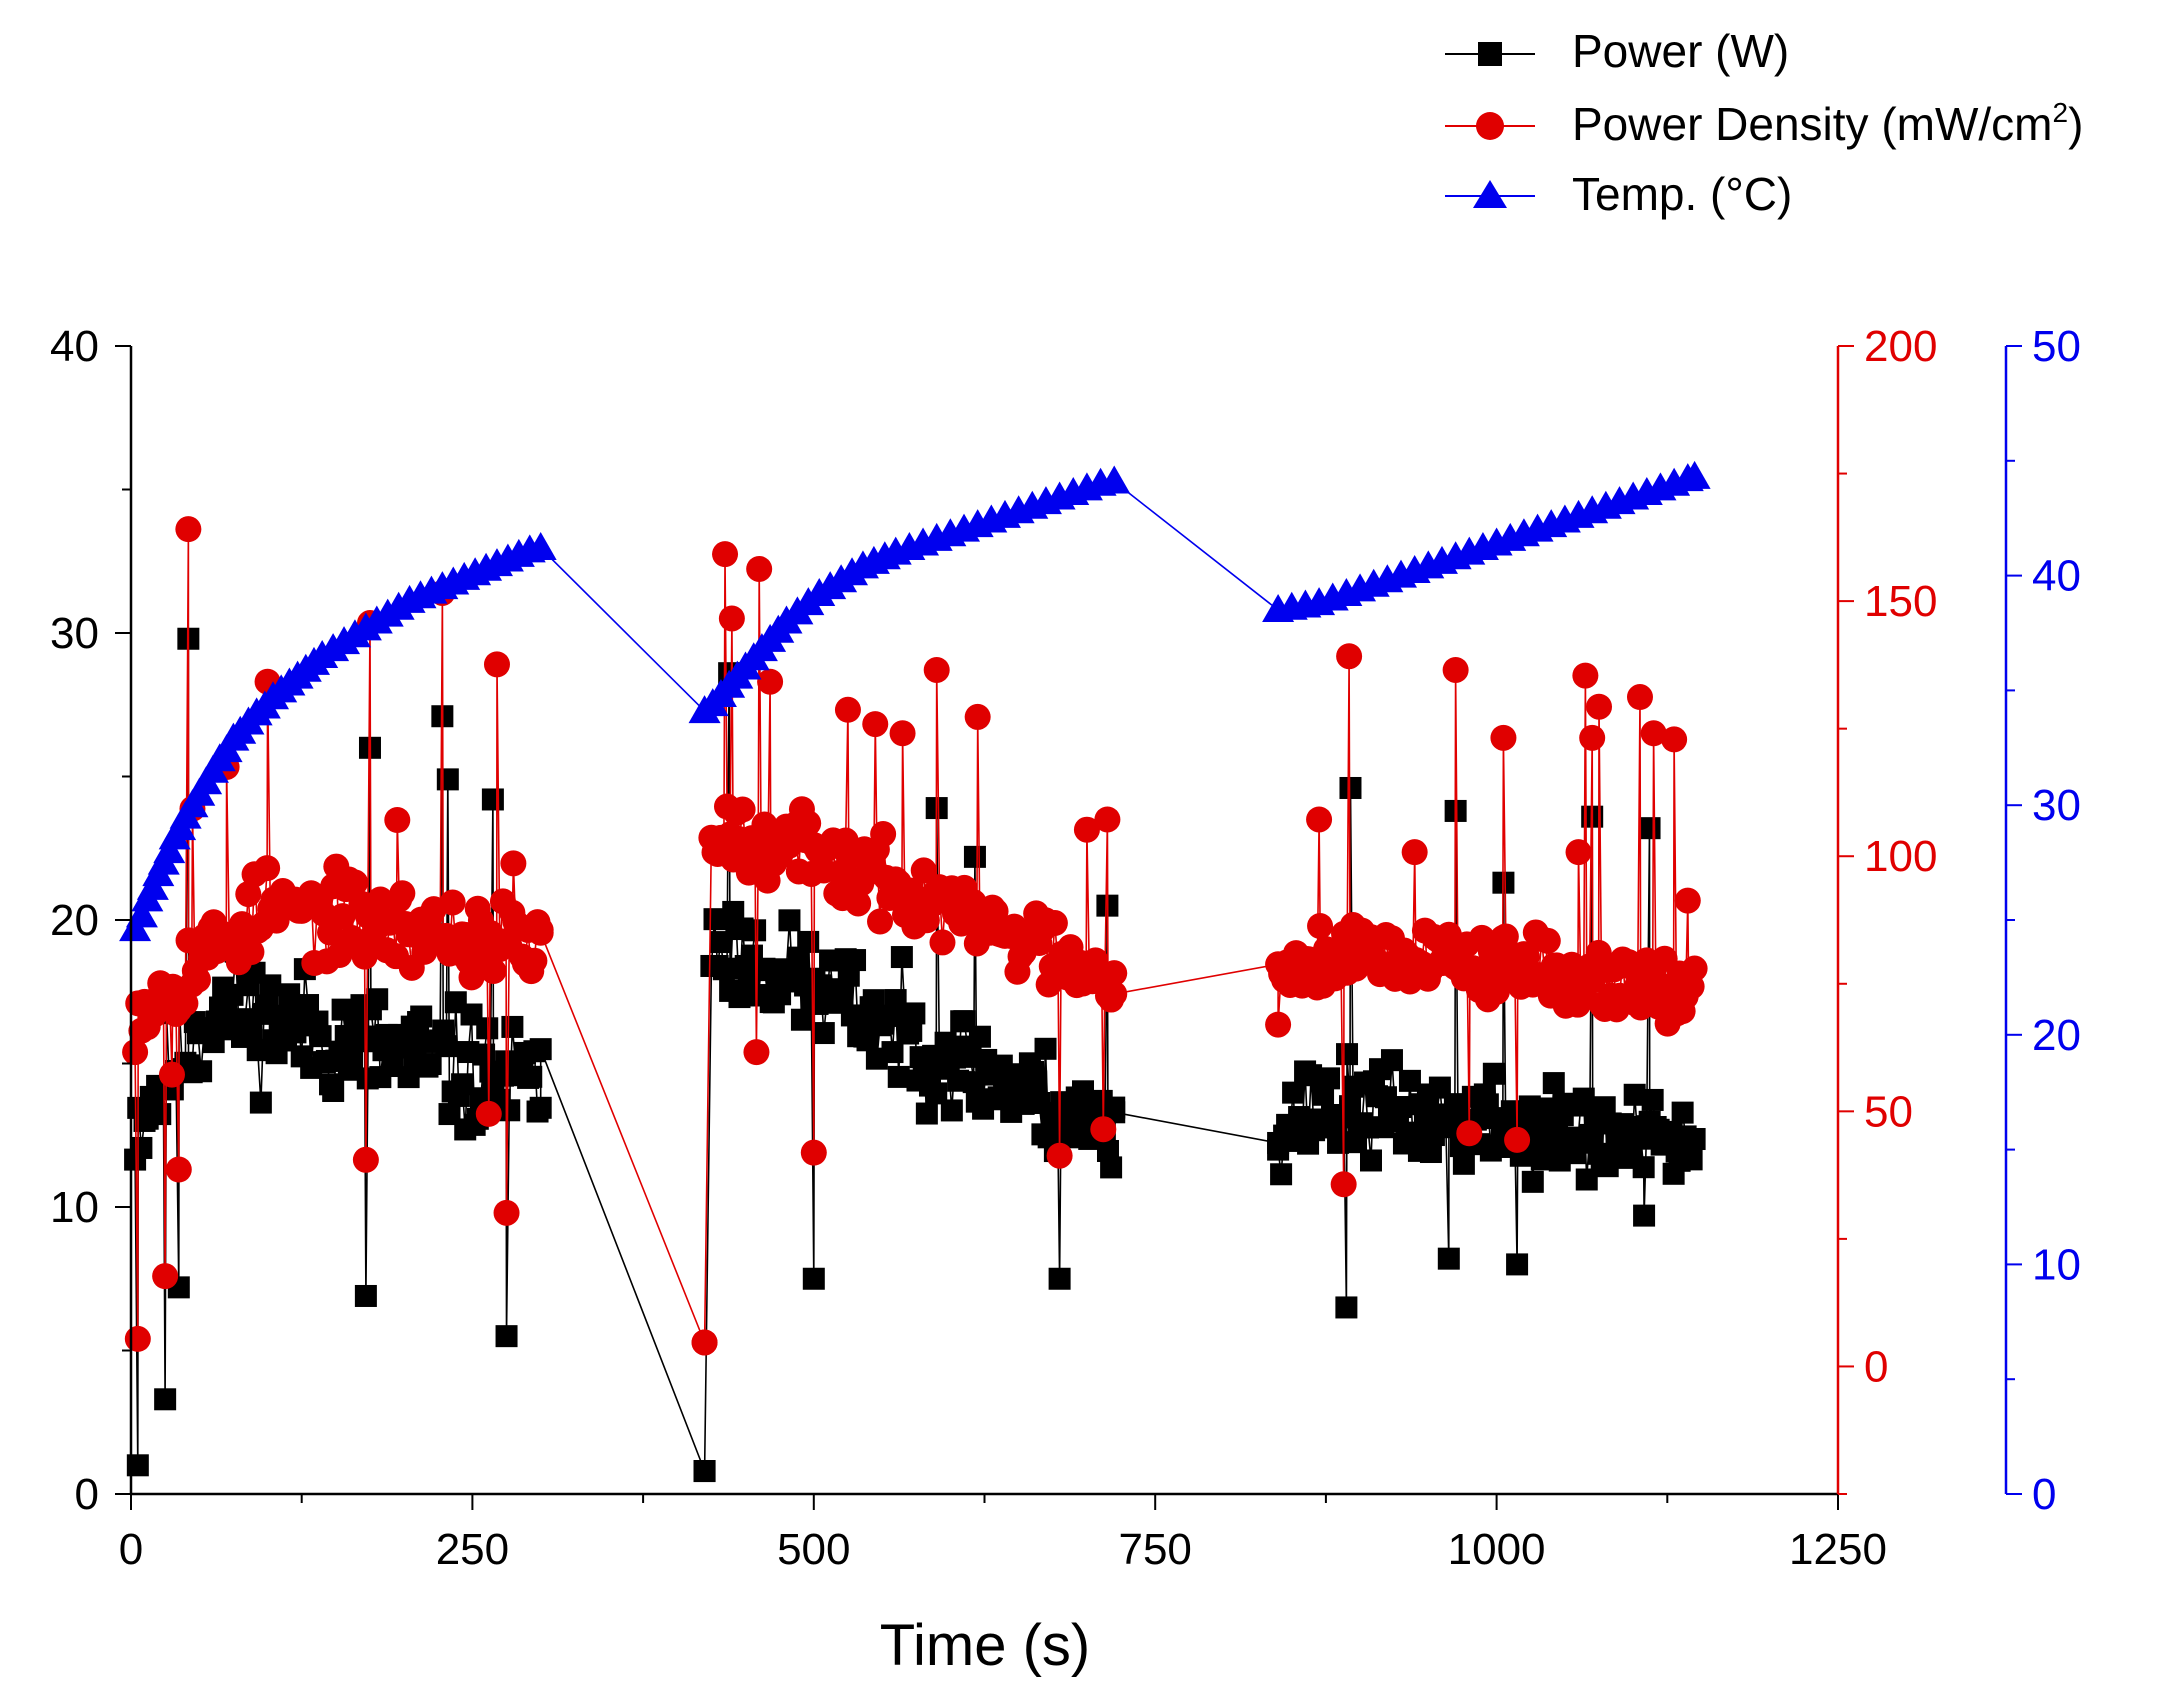 The height and width of the screenshot is (1703, 2166). Describe the element at coordinates (472, 1549) in the screenshot. I see `x-tick-label: 250` at that location.